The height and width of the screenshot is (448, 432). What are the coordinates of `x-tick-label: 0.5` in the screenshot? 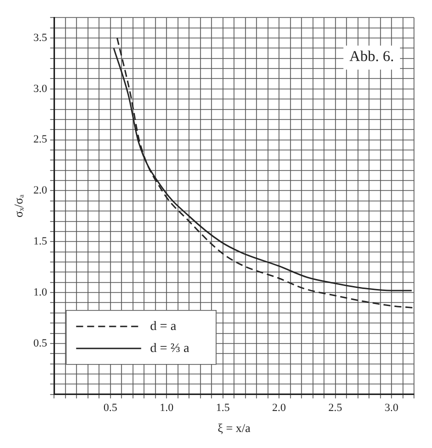 It's located at (111, 408).